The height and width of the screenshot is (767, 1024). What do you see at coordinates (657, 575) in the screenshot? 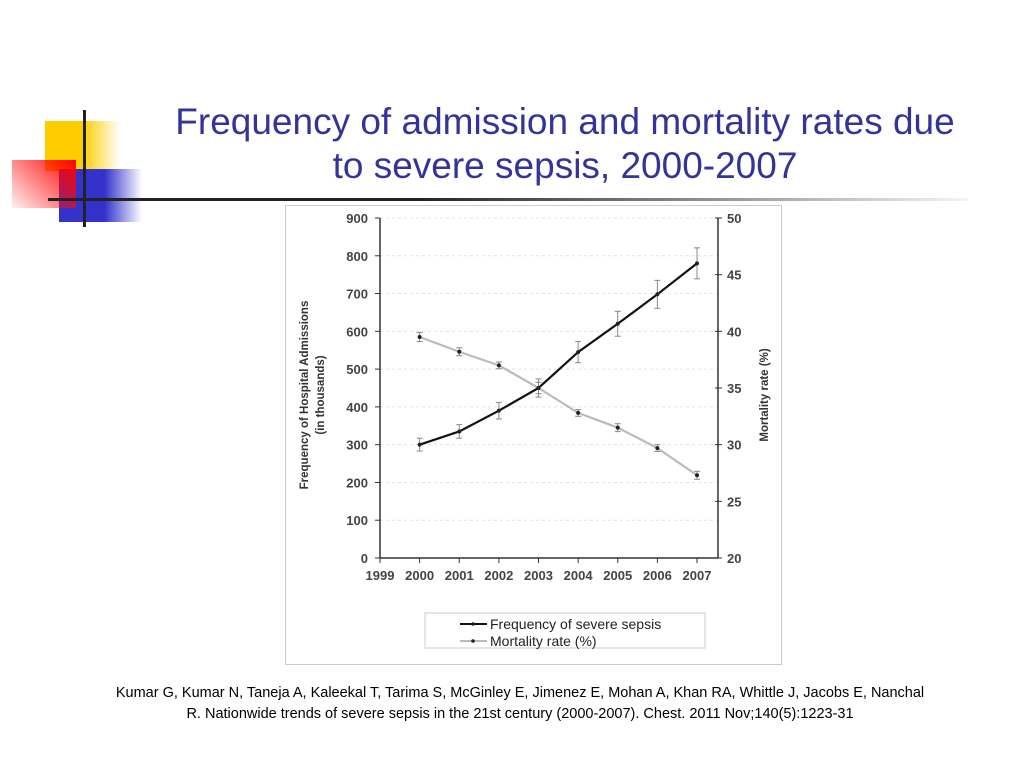
I see `x-tick-label: 2006` at bounding box center [657, 575].